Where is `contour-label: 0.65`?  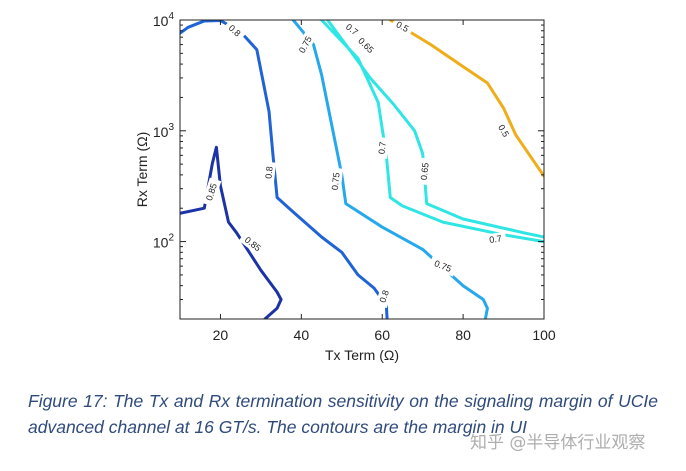
contour-label: 0.65 is located at coordinates (425, 171).